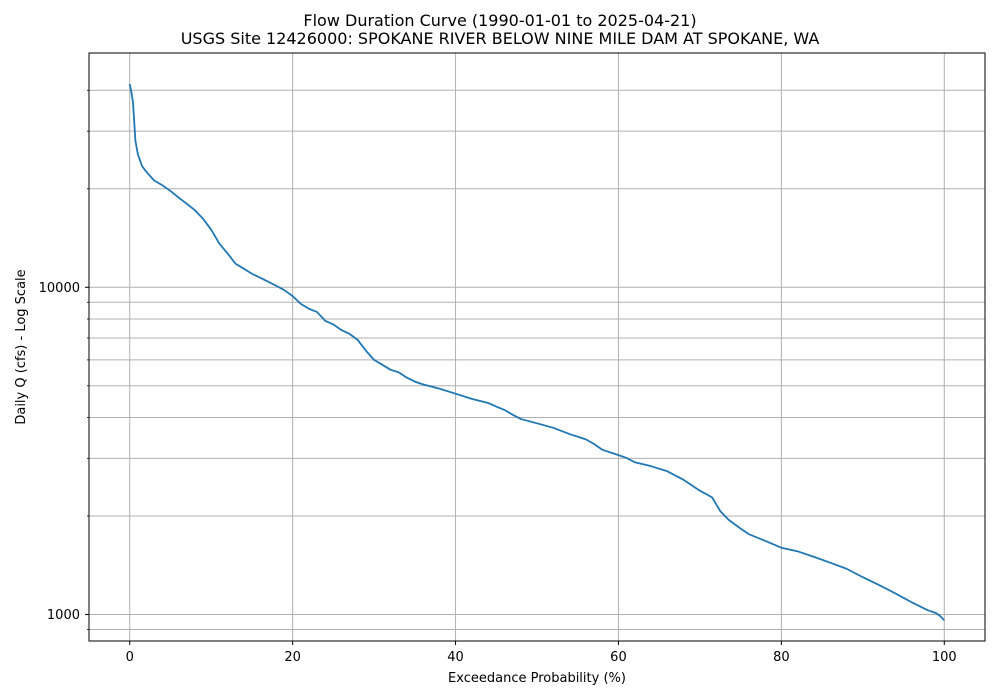 The height and width of the screenshot is (700, 1000). Describe the element at coordinates (63, 615) in the screenshot. I see `y-tick-label: 1000` at that location.